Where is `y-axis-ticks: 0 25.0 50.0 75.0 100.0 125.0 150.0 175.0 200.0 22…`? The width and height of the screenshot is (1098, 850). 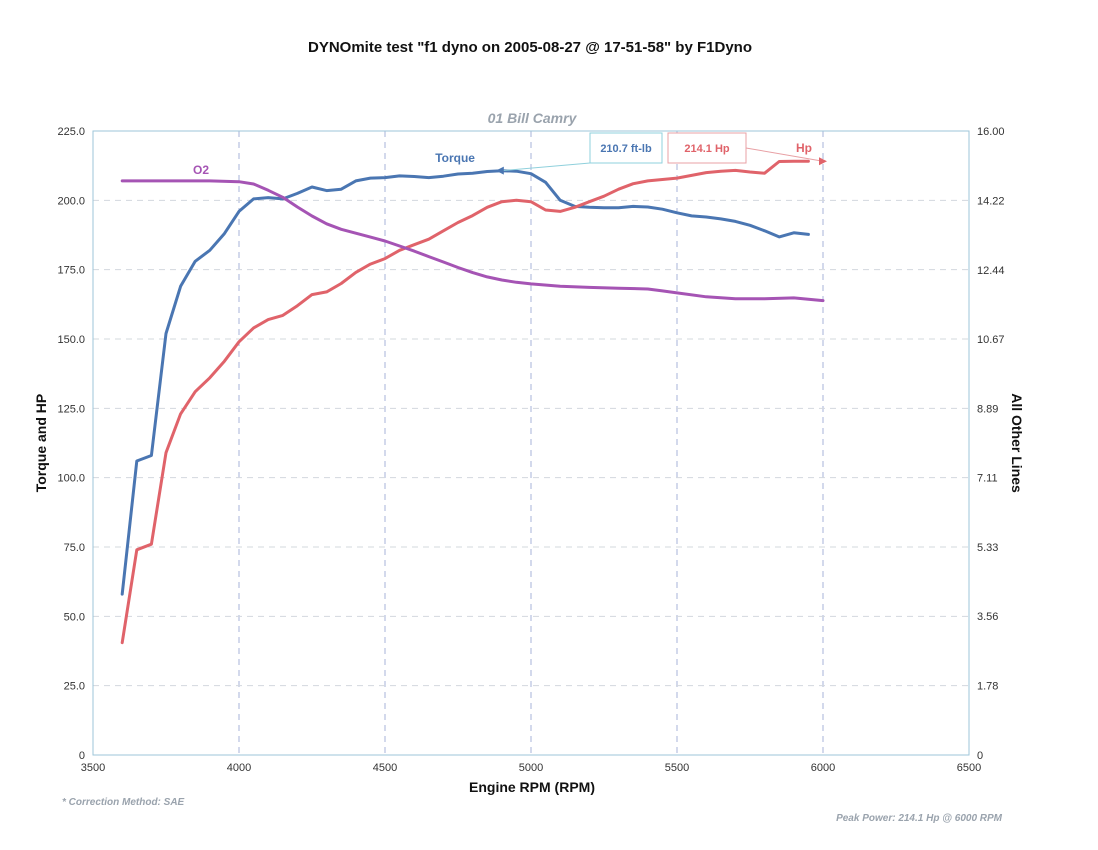
y-axis-ticks: 0 25.0 50.0 75.0 100.0 125.0 150.0 175.0 200.0 22… is located at coordinates (71, 444).